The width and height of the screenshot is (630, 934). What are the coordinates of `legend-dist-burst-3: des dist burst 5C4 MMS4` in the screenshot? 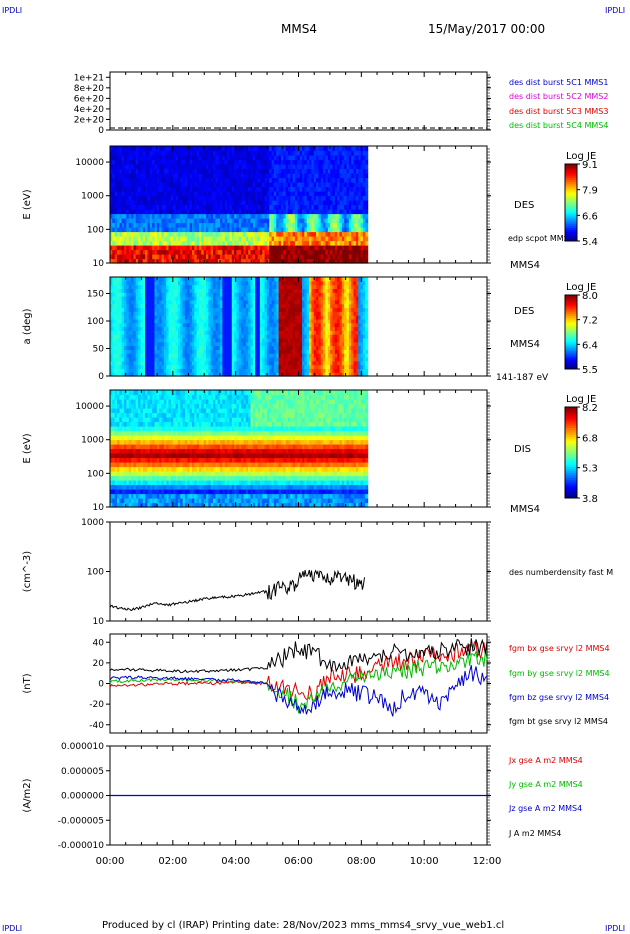 It's located at (558, 125).